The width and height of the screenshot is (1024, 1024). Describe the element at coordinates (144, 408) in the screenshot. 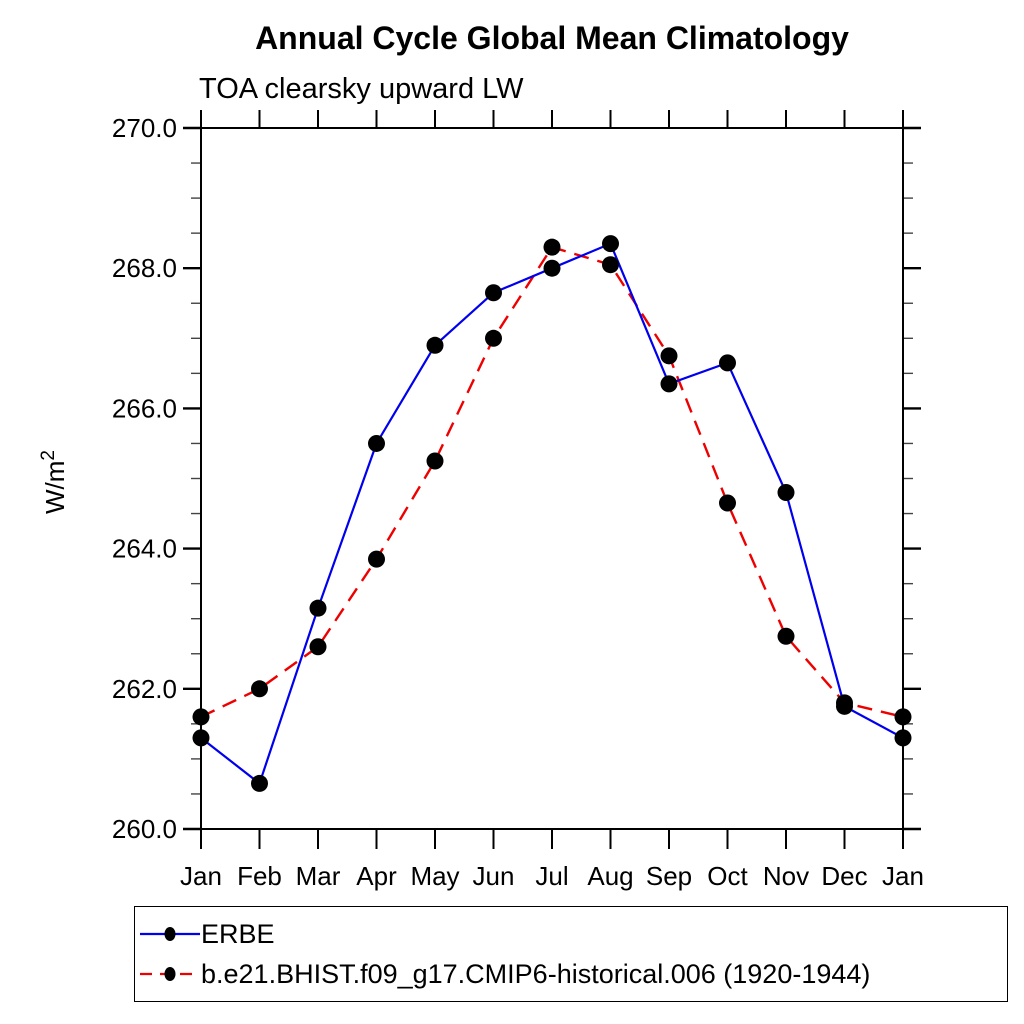

I see `y-tick-label: 266.0` at that location.